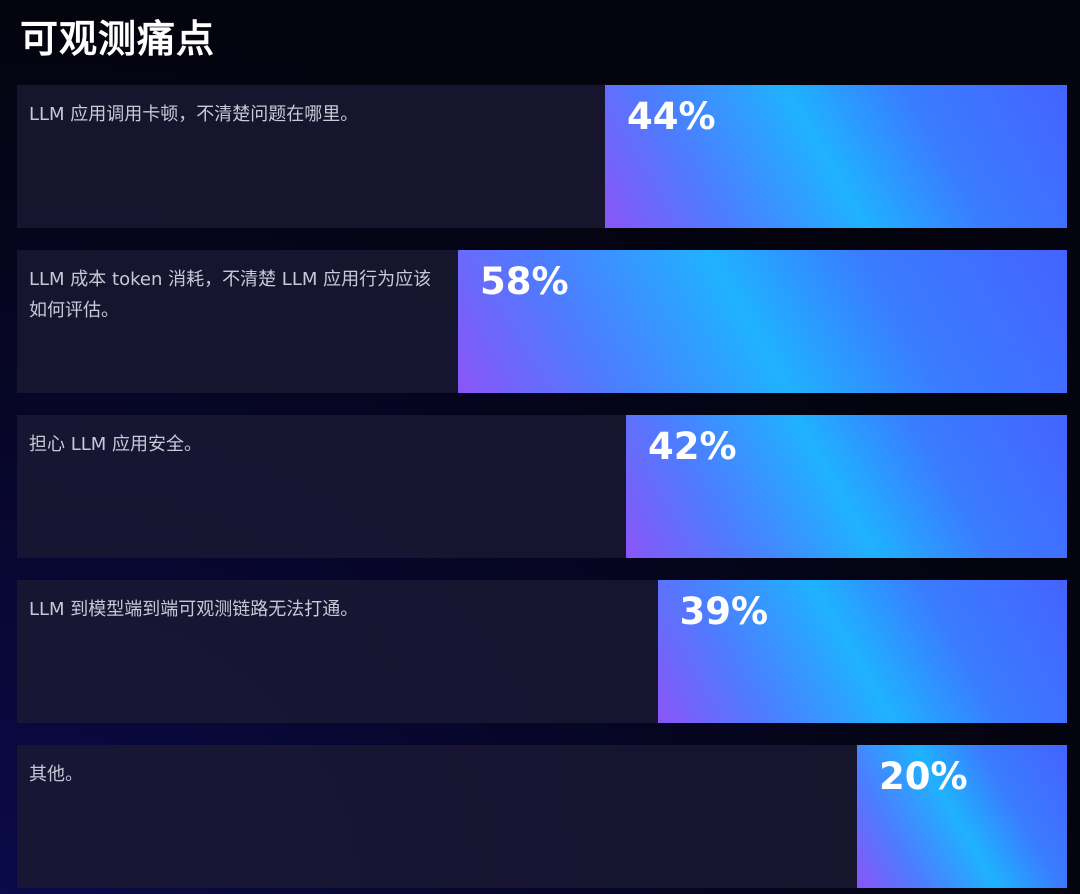  What do you see at coordinates (118, 39) in the screenshot?
I see `page-title: 可观测痛点` at bounding box center [118, 39].